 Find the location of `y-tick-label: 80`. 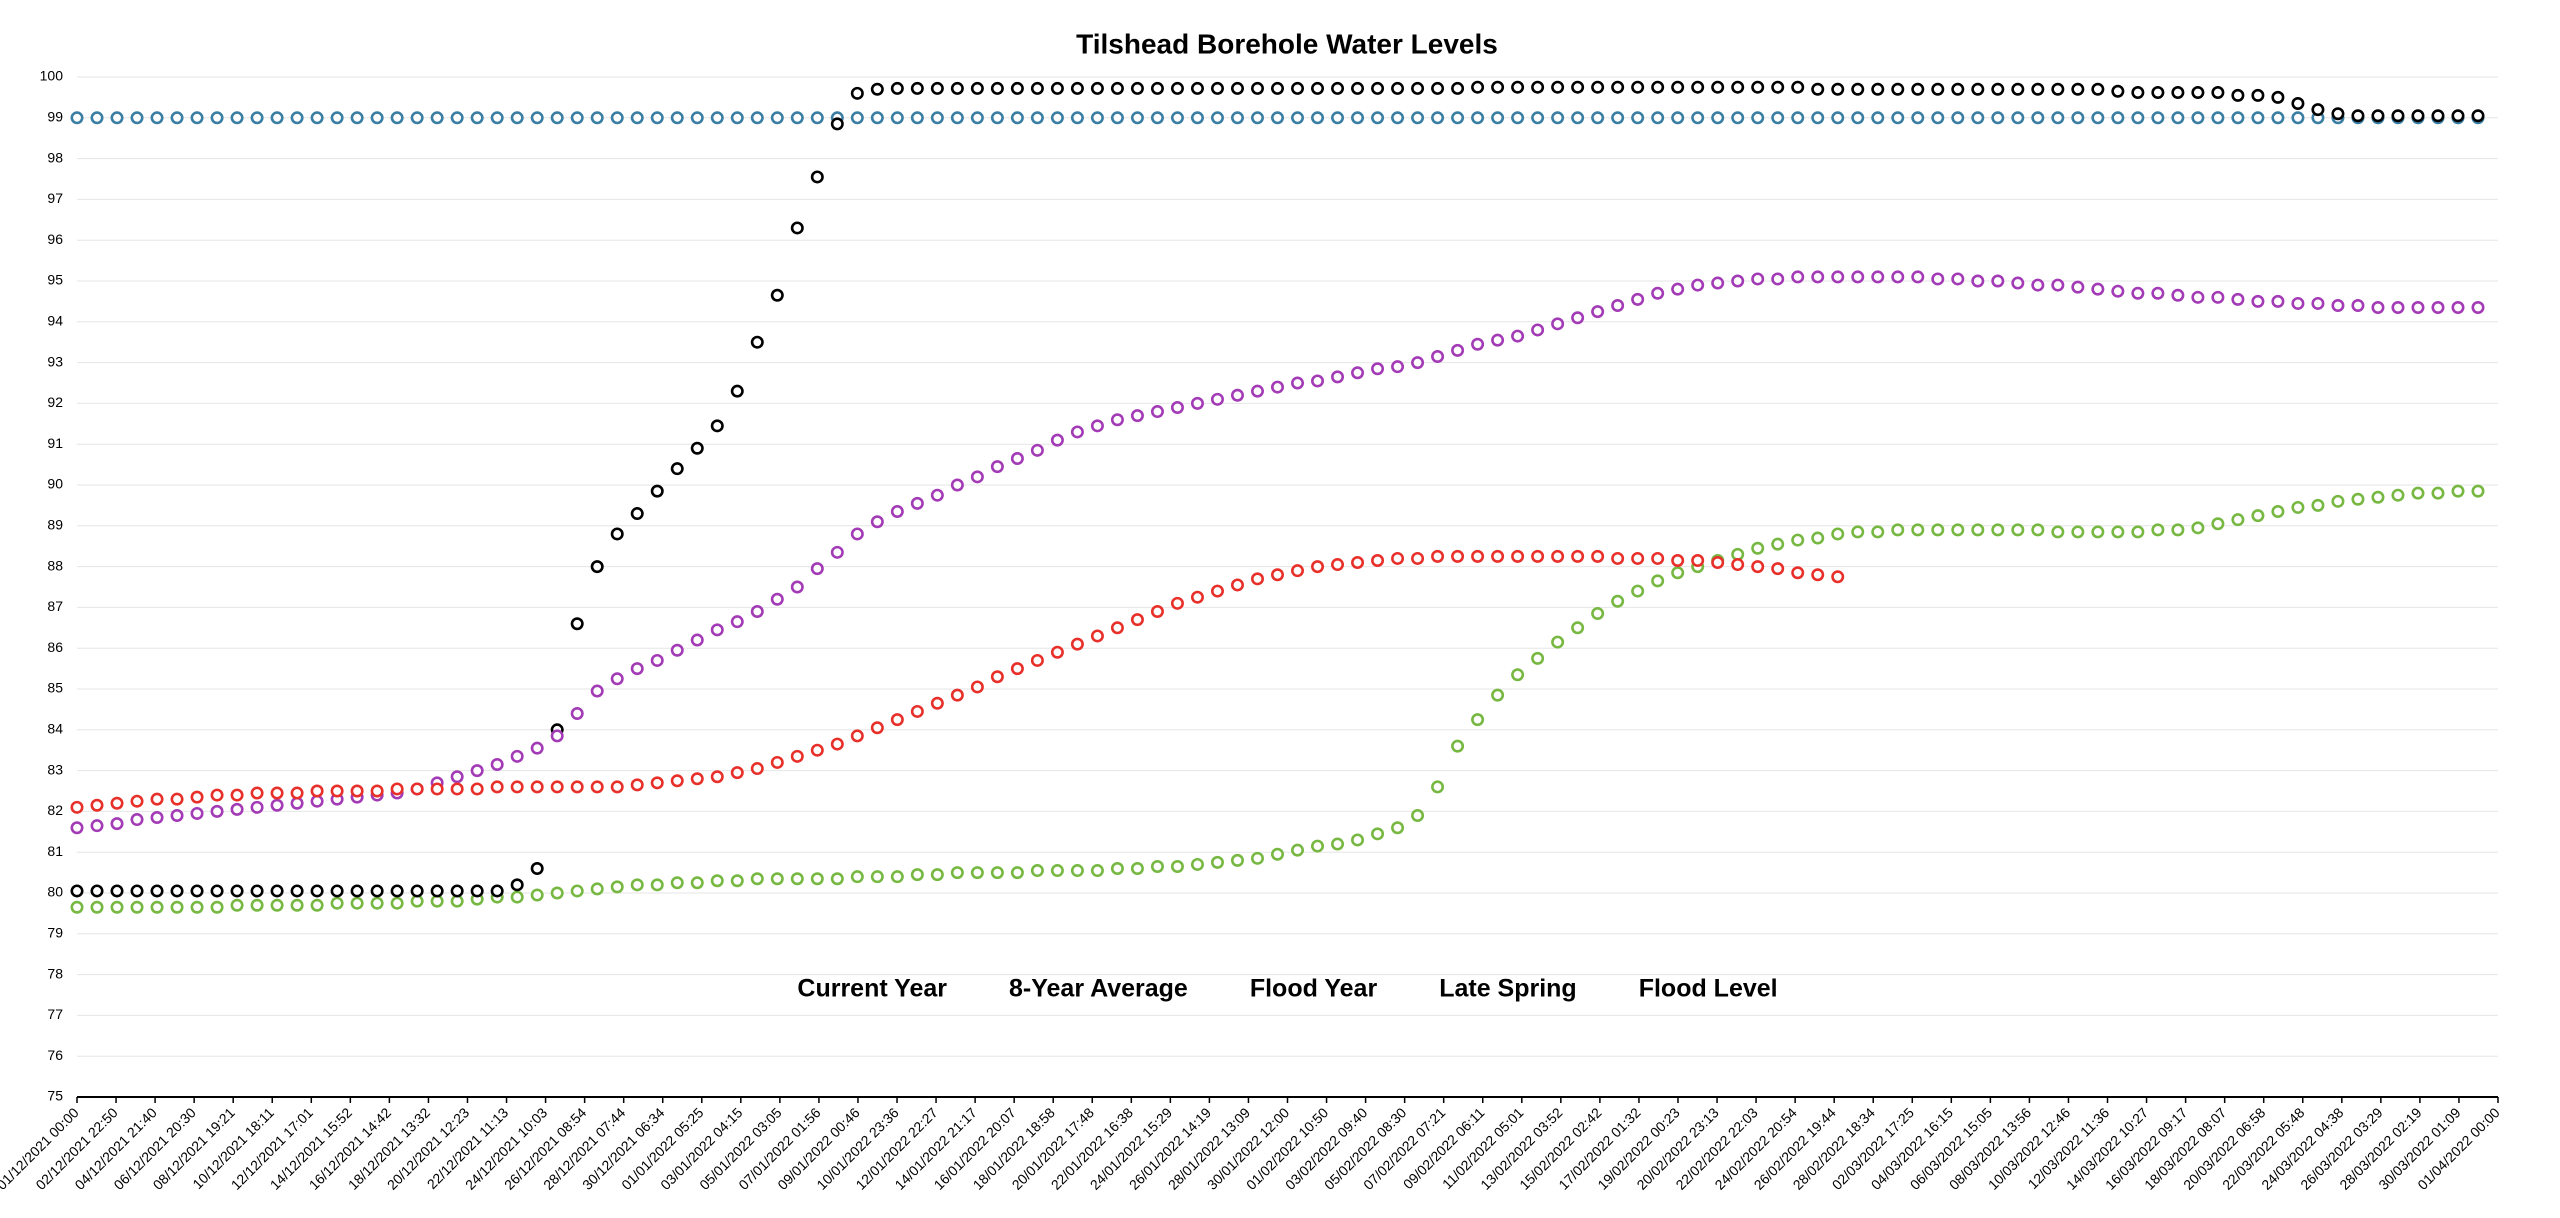

y-tick-label: 80 is located at coordinates (55, 892).